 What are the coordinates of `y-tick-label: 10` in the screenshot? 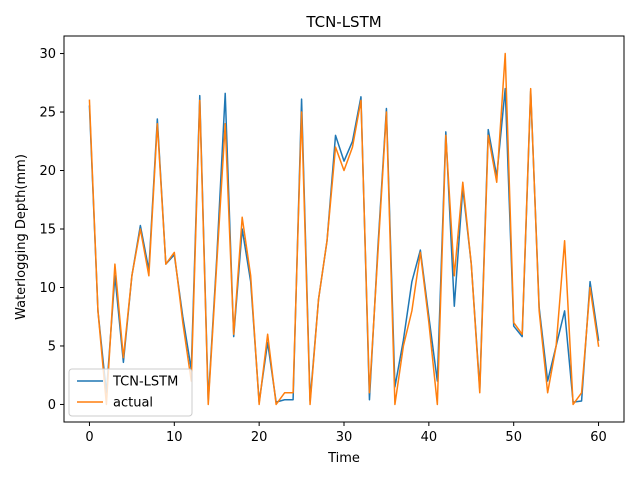 It's located at (47, 288).